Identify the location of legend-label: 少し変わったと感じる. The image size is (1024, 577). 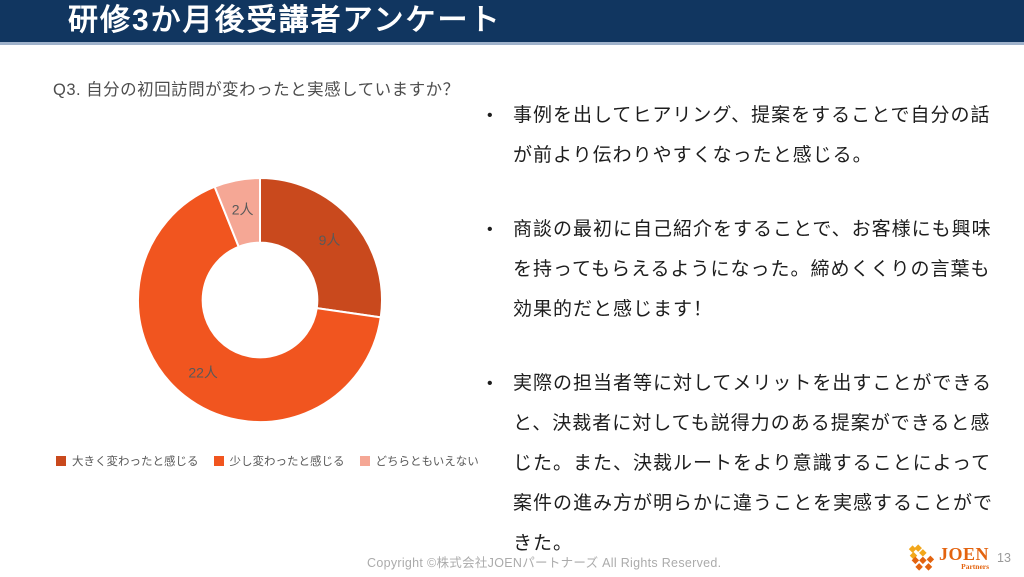
(287, 462).